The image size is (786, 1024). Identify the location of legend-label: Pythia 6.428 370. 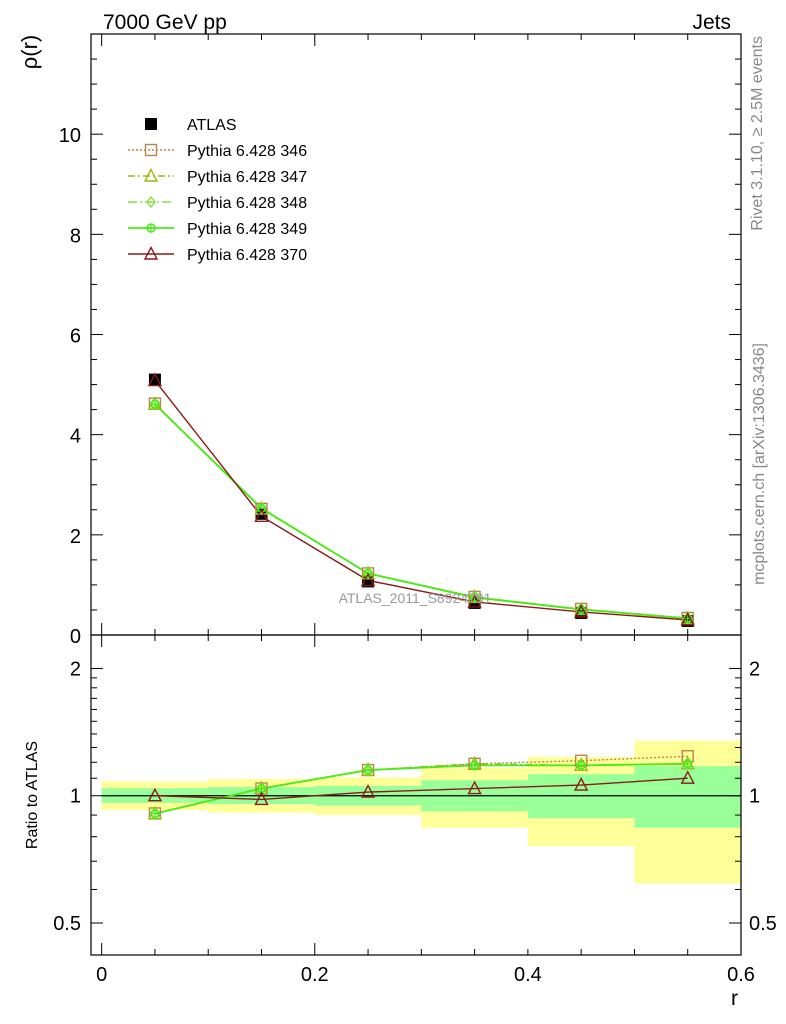
(247, 255).